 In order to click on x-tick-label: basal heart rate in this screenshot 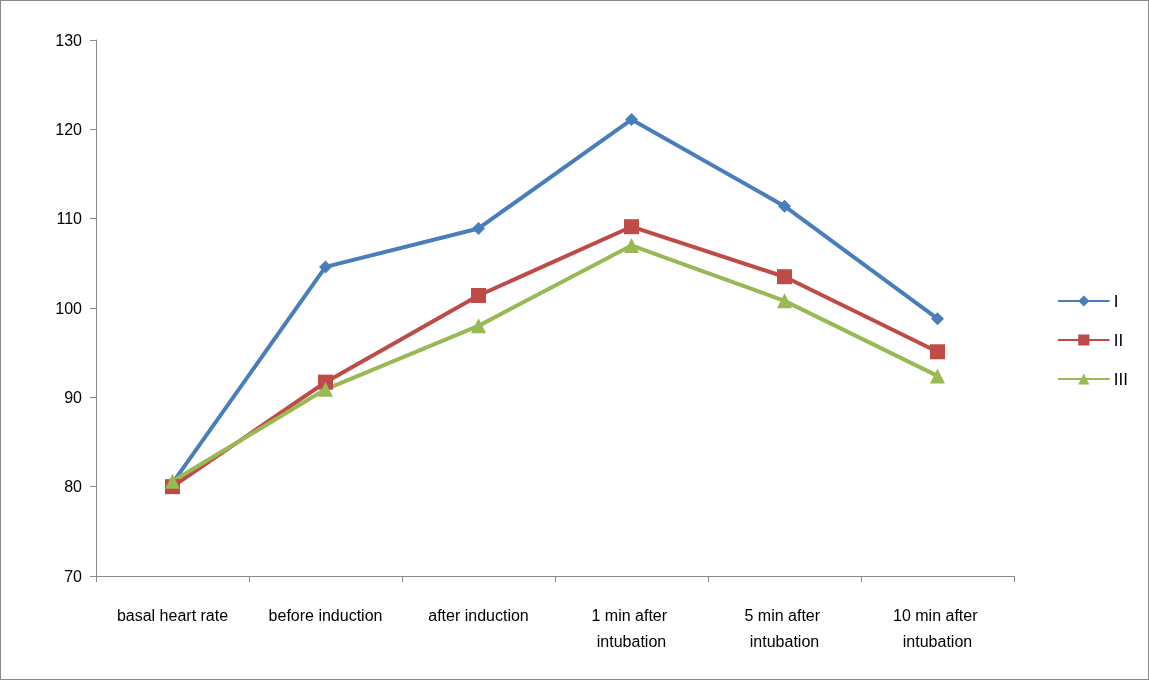, I will do `click(172, 615)`.